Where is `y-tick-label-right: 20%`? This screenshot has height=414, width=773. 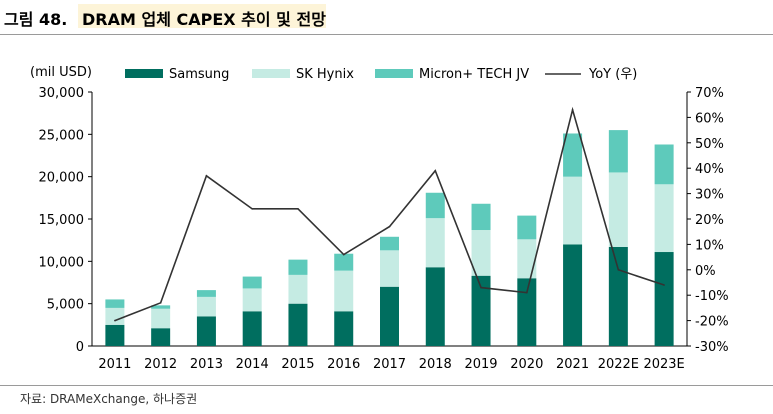 y-tick-label-right: 20% is located at coordinates (709, 220).